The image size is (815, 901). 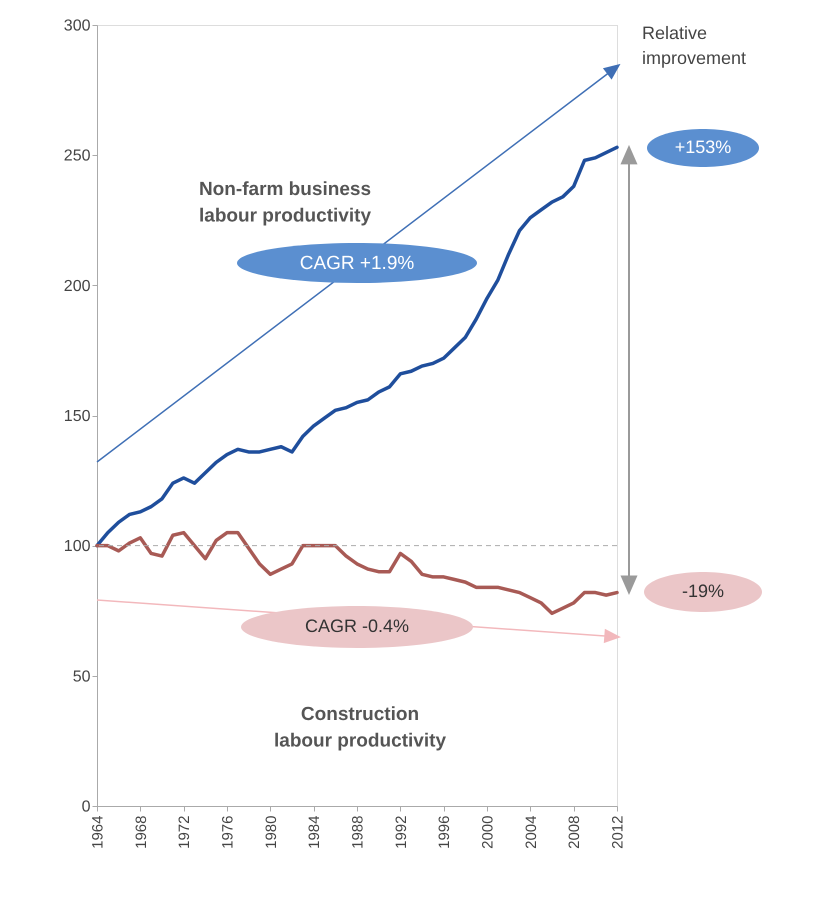 I want to click on y-tick-label: 250, so click(x=77, y=156).